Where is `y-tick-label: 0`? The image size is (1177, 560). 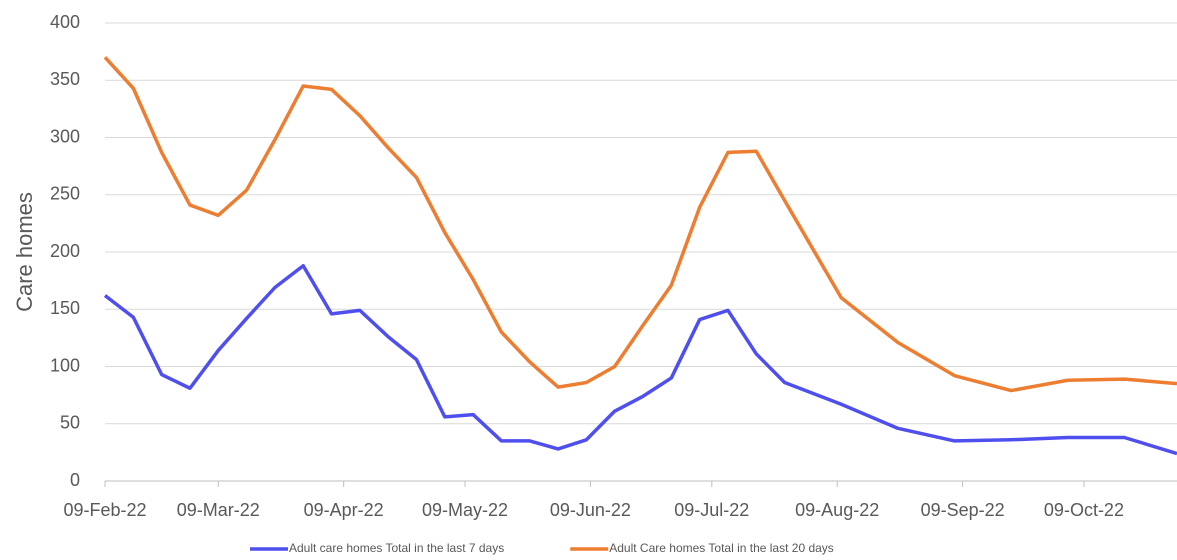
y-tick-label: 0 is located at coordinates (75, 480).